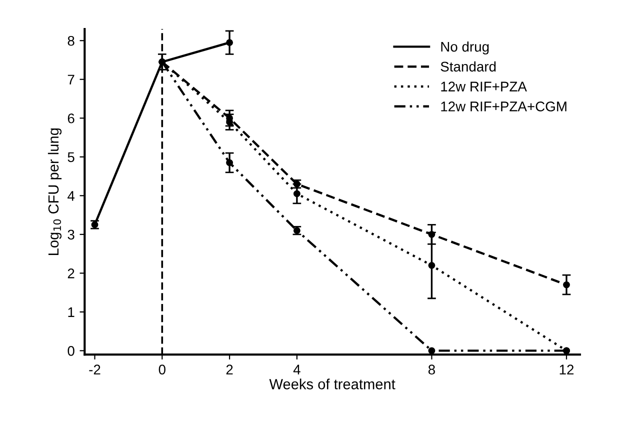 This screenshot has width=627, height=446. What do you see at coordinates (71, 235) in the screenshot?
I see `y-tick-label: 3` at bounding box center [71, 235].